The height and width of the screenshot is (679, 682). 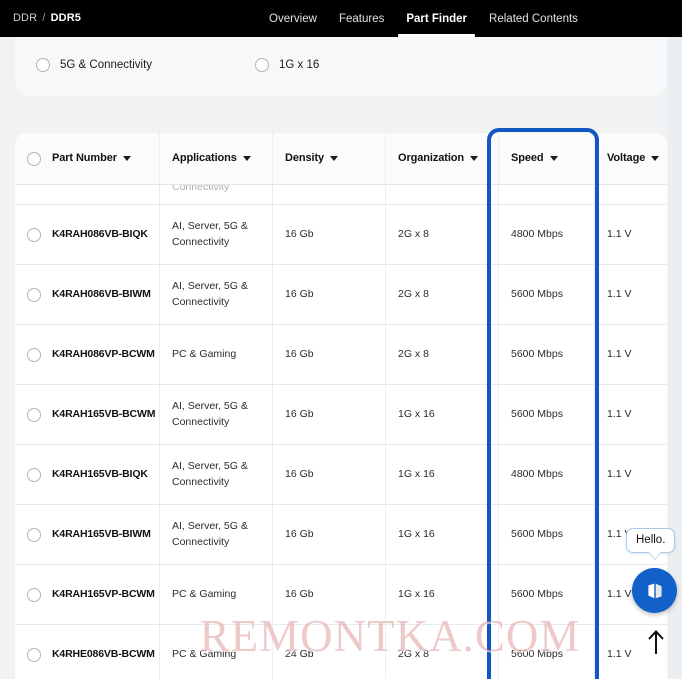 What do you see at coordinates (533, 18) in the screenshot?
I see `nav-link-related-contents: Related Contents` at bounding box center [533, 18].